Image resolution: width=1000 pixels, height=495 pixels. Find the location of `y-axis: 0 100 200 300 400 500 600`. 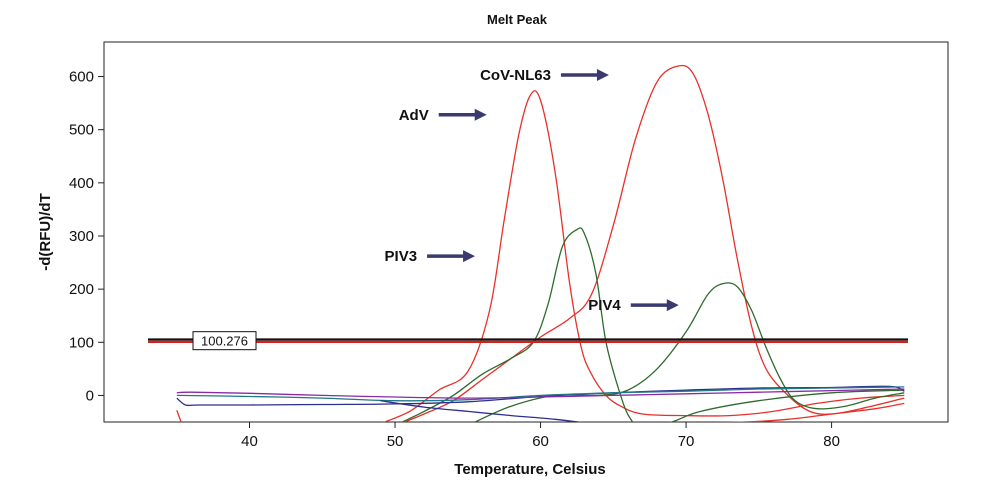

y-axis: 0 100 200 300 400 500 600 is located at coordinates (86, 236).